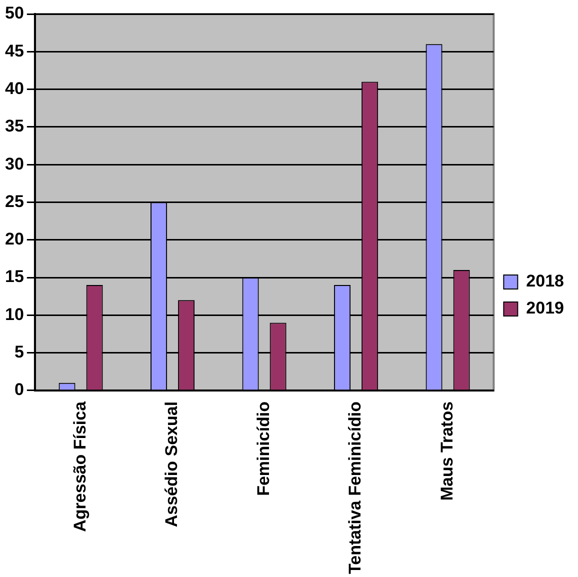  I want to click on y-tick-label: 0, so click(19, 390).